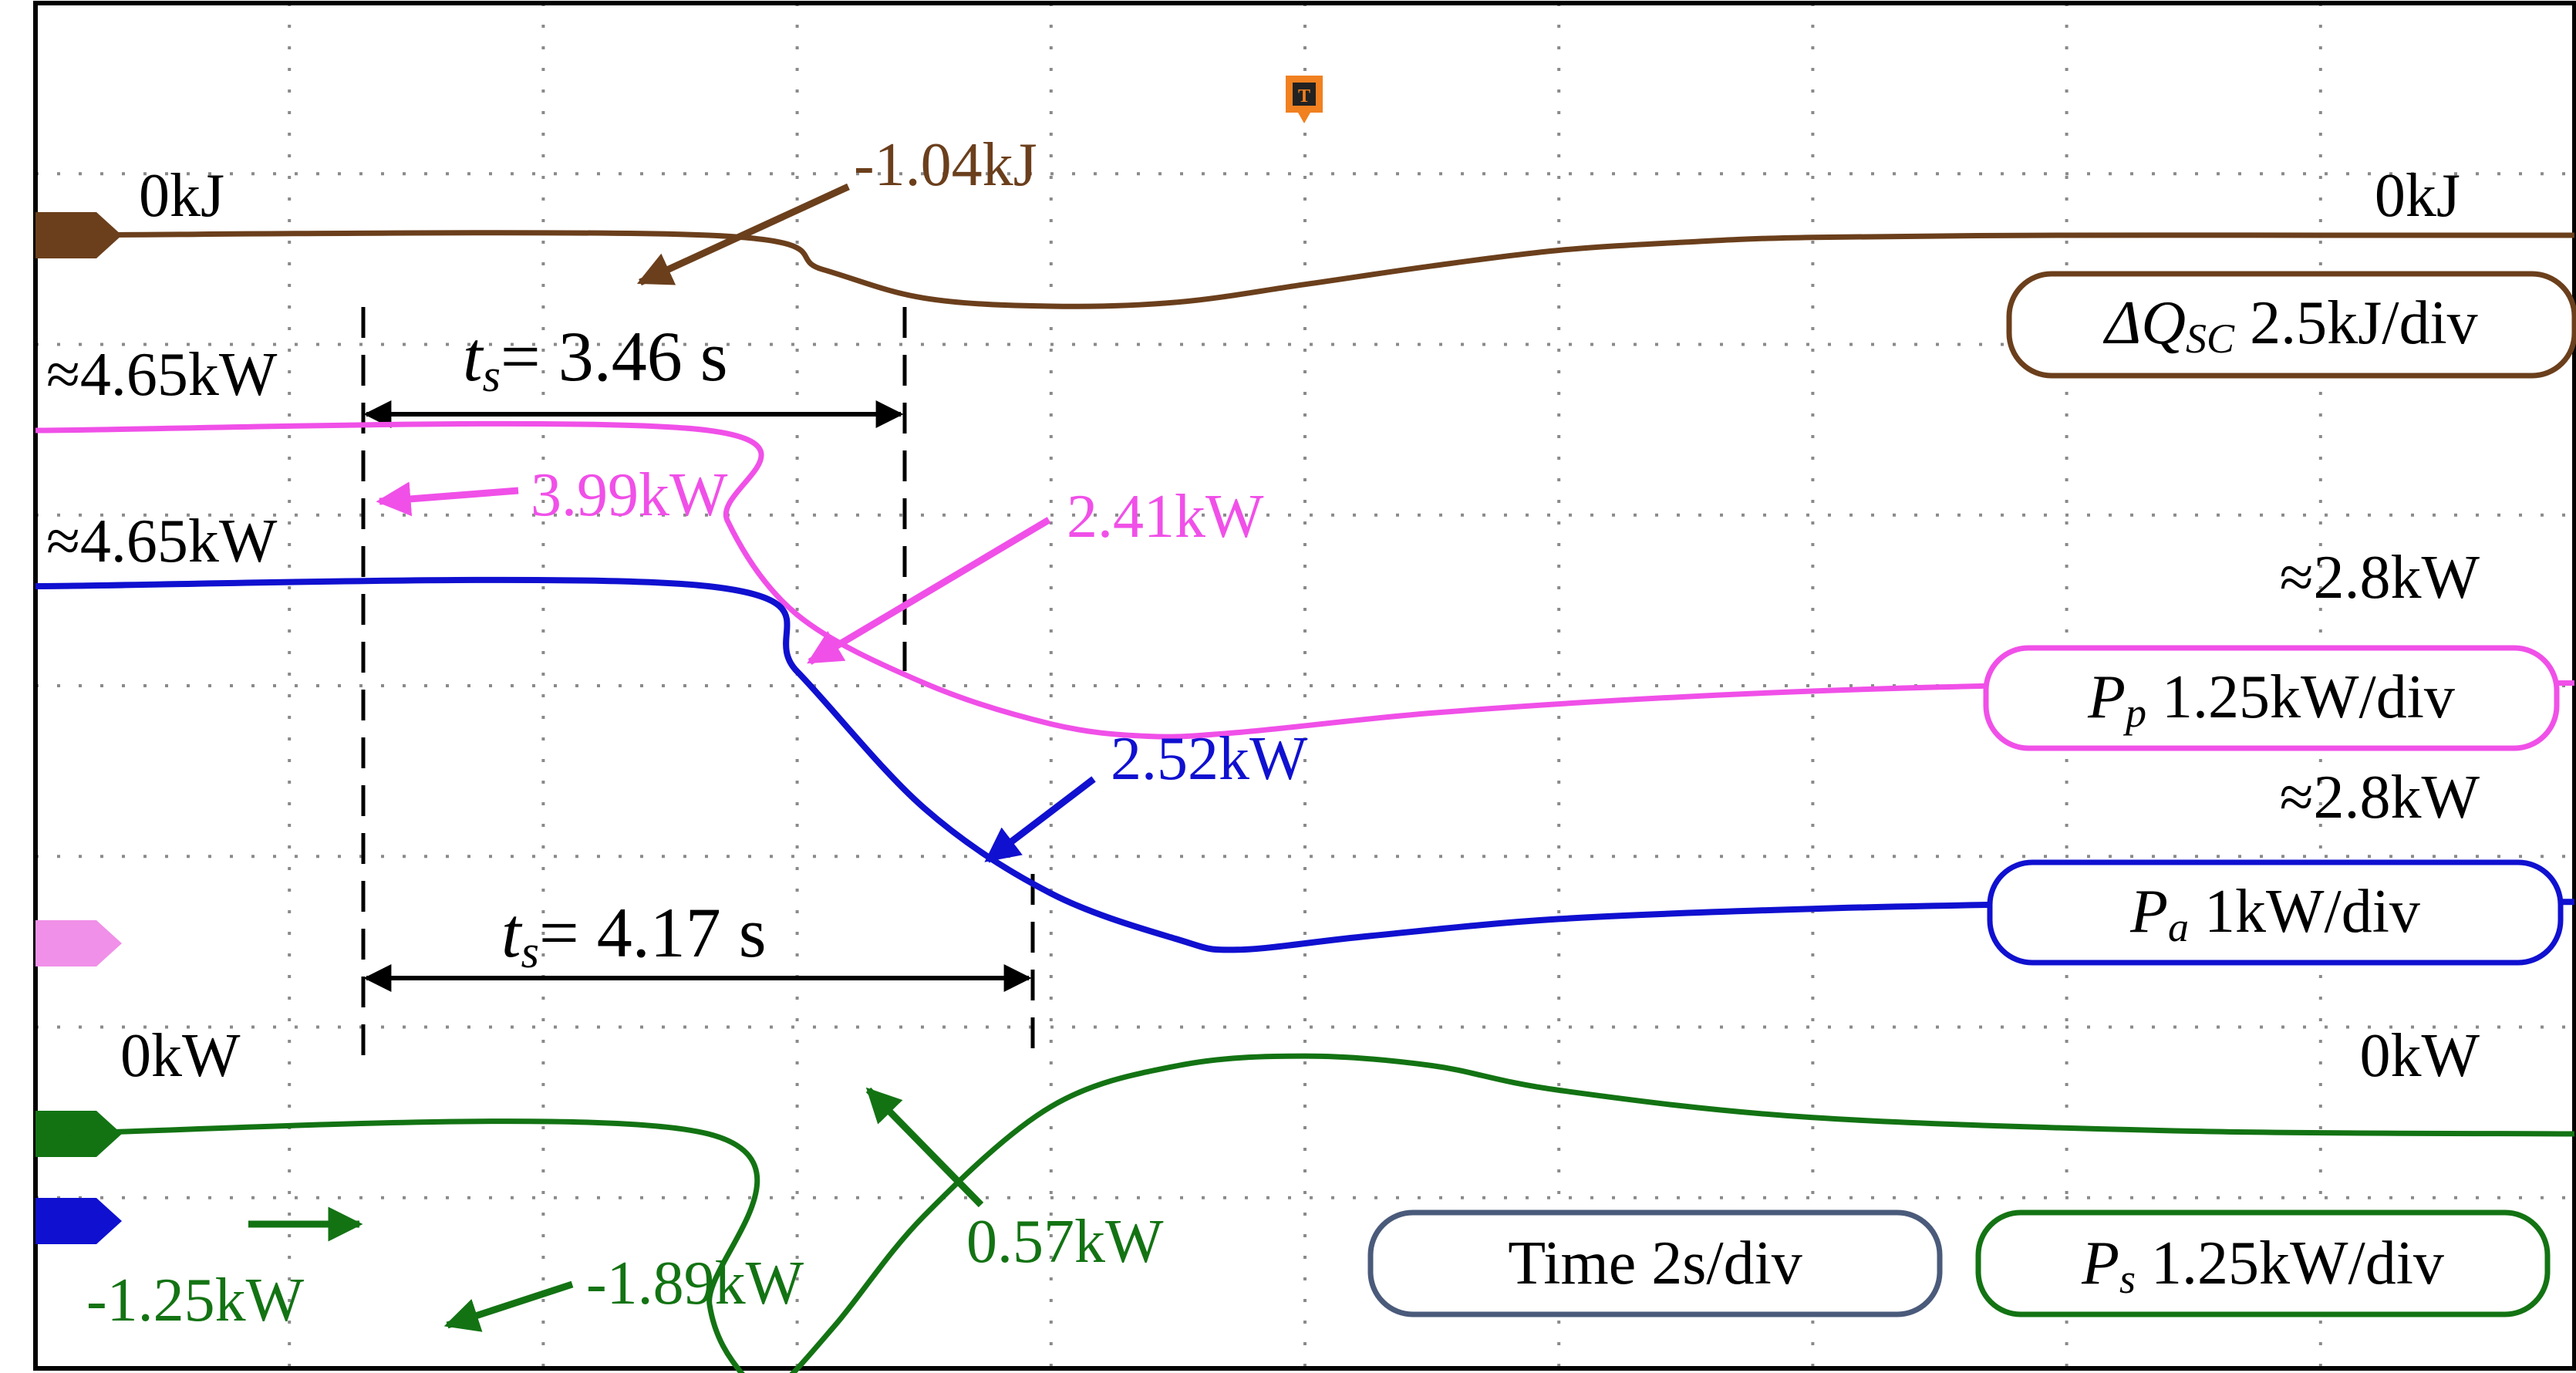  Describe the element at coordinates (1065, 1242) in the screenshot. I see `ps-max-label: 0.57kW` at that location.